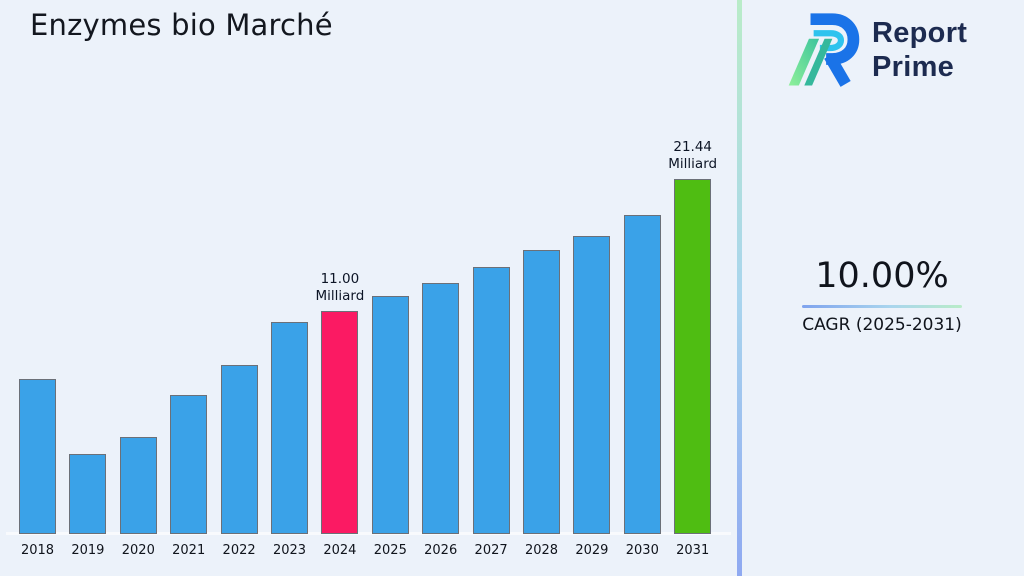 Image resolution: width=1024 pixels, height=576 pixels. What do you see at coordinates (693, 155) in the screenshot?
I see `bar-value-label-2031: 21.44 Milliard` at bounding box center [693, 155].